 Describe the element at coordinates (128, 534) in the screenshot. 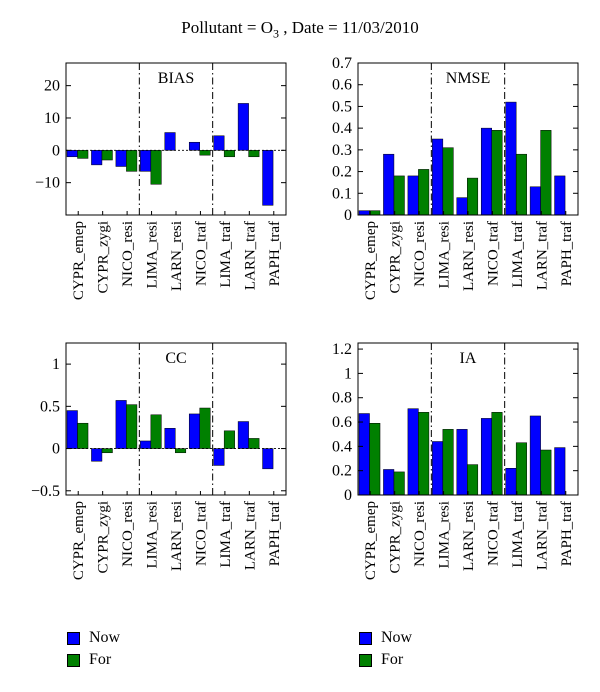

I see `x-tick-label: NICO_resi` at that location.